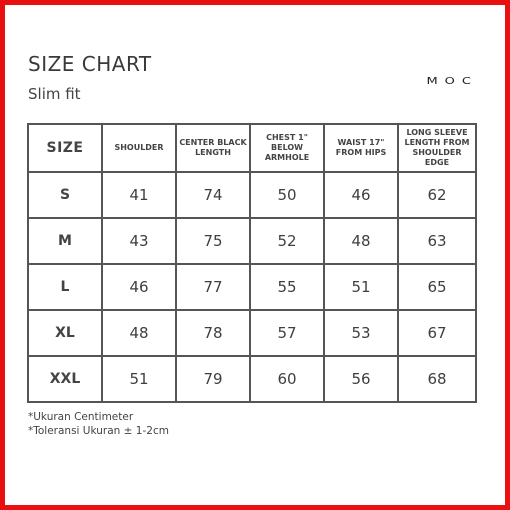 Image resolution: width=510 pixels, height=510 pixels. Describe the element at coordinates (287, 379) in the screenshot. I see `table-cell: 60` at that location.